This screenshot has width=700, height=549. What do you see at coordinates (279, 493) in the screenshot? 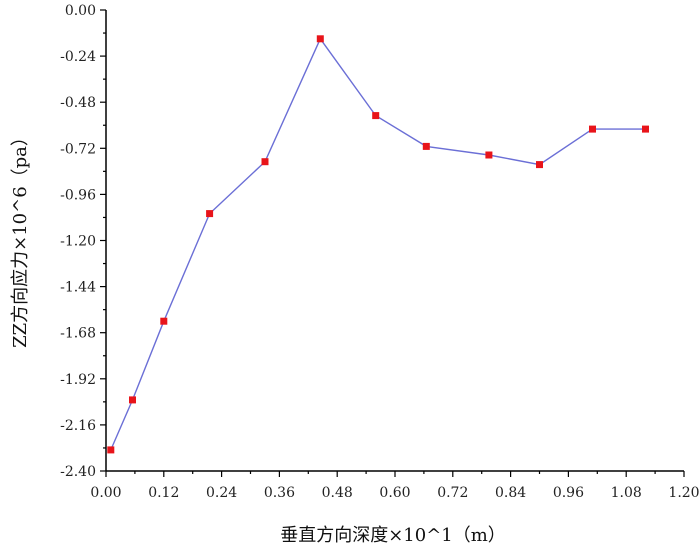
I see `x-tick-label: 0.36` at bounding box center [279, 493].